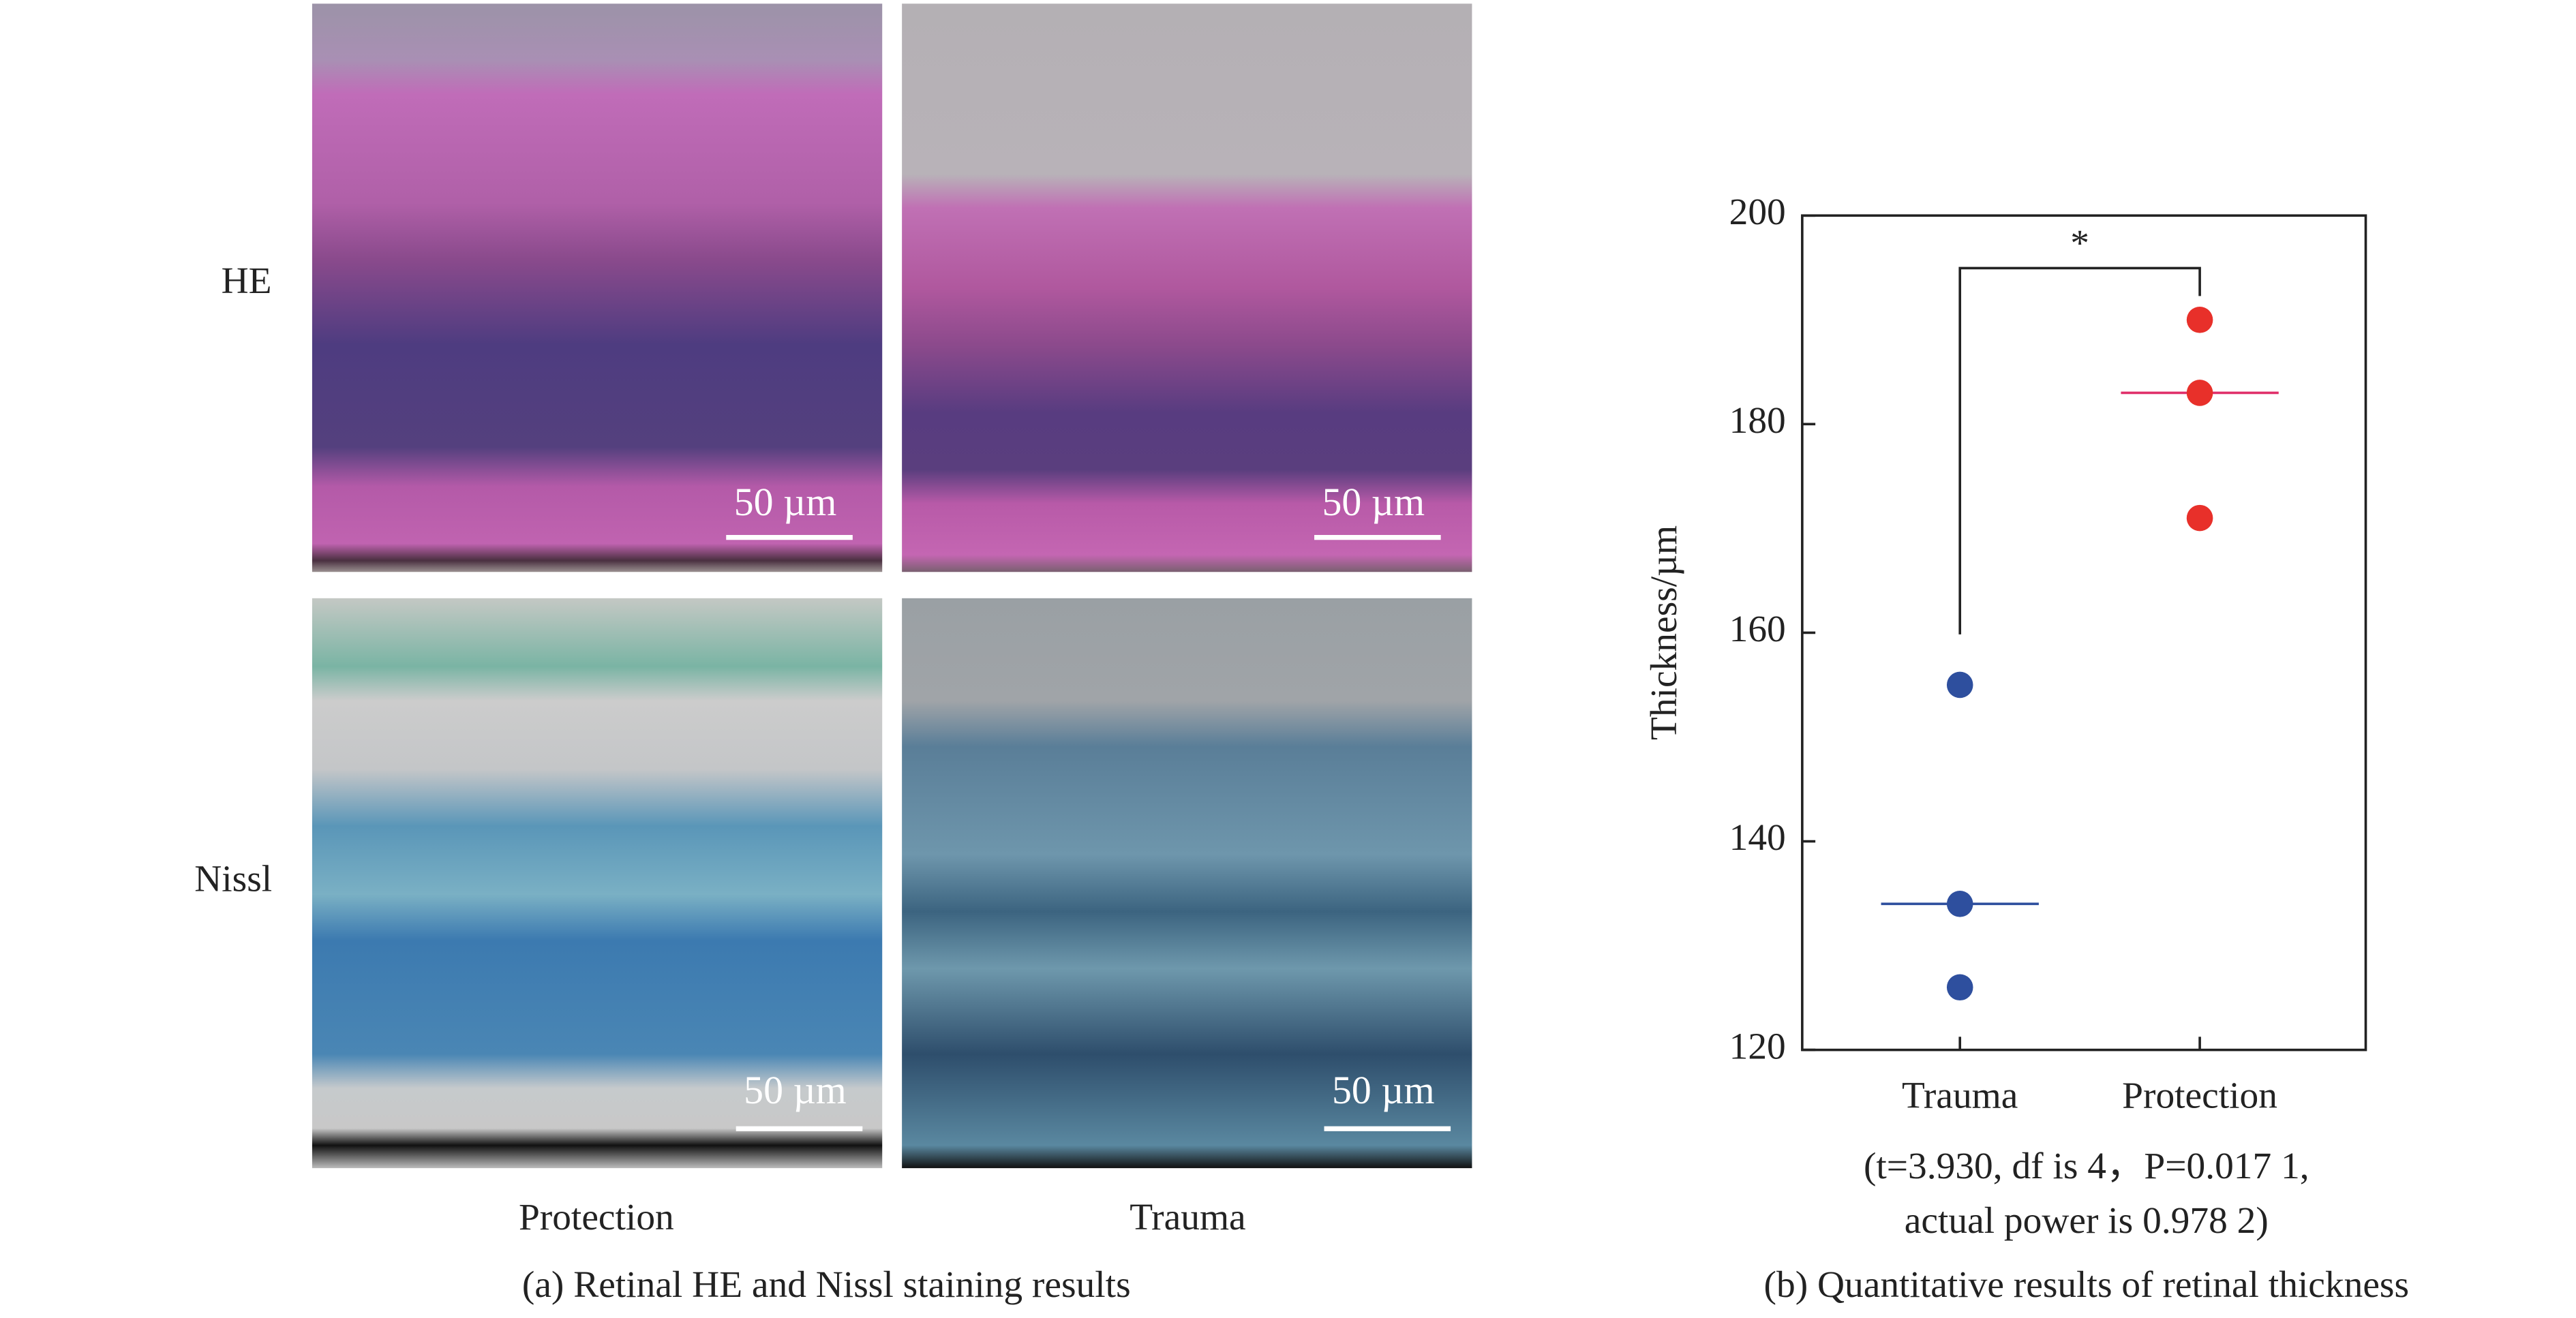 The width and height of the screenshot is (2576, 1318). What do you see at coordinates (233, 878) in the screenshot?
I see `row-label: Nissl` at bounding box center [233, 878].